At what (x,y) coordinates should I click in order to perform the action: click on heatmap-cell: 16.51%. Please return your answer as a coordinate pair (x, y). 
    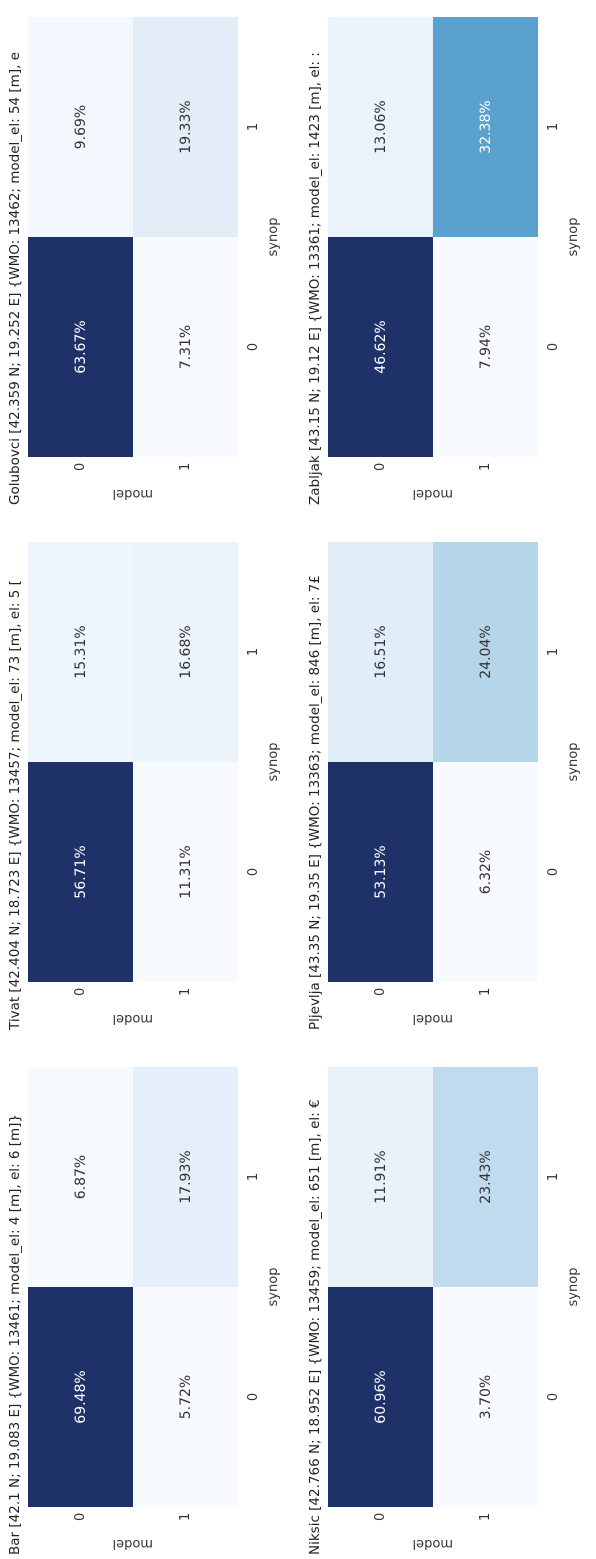
    Looking at the image, I should click on (380, 652).